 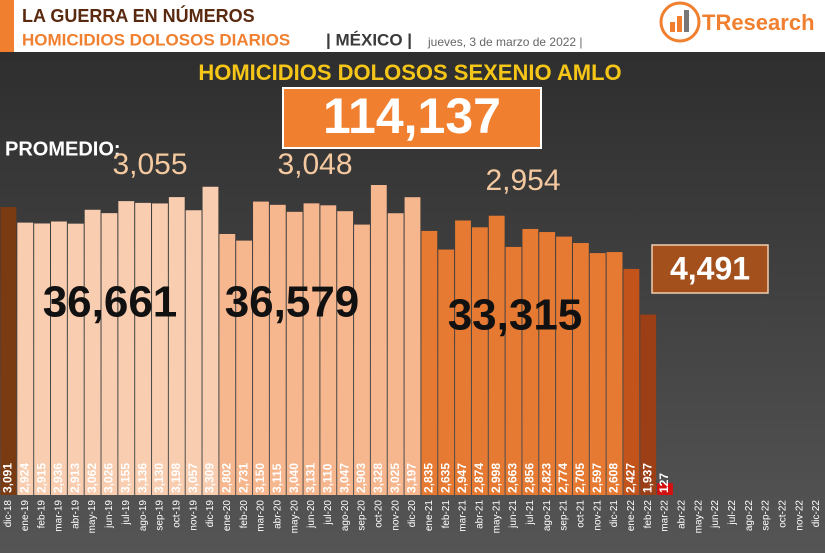 I want to click on x-tick-label: dic-22, so click(x=816, y=514).